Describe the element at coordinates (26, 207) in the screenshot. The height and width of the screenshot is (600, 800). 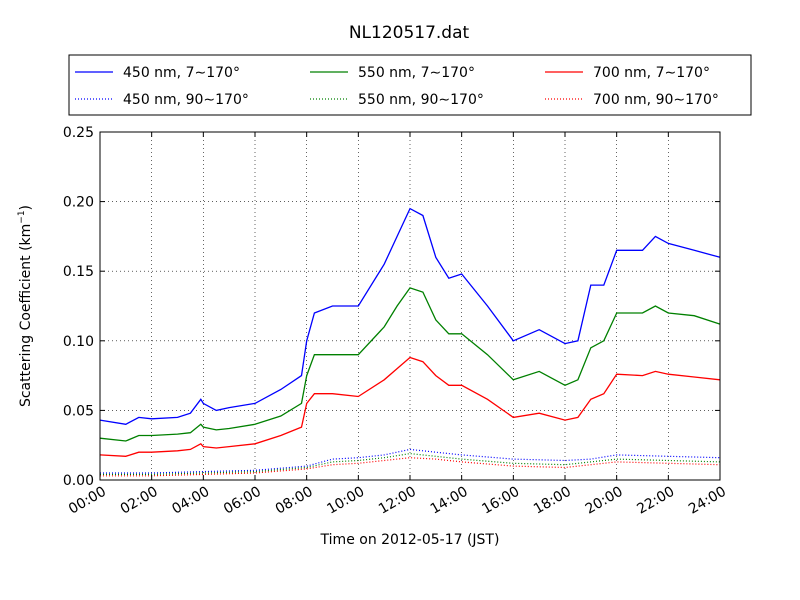
I see `y-axis-label-end: )` at that location.